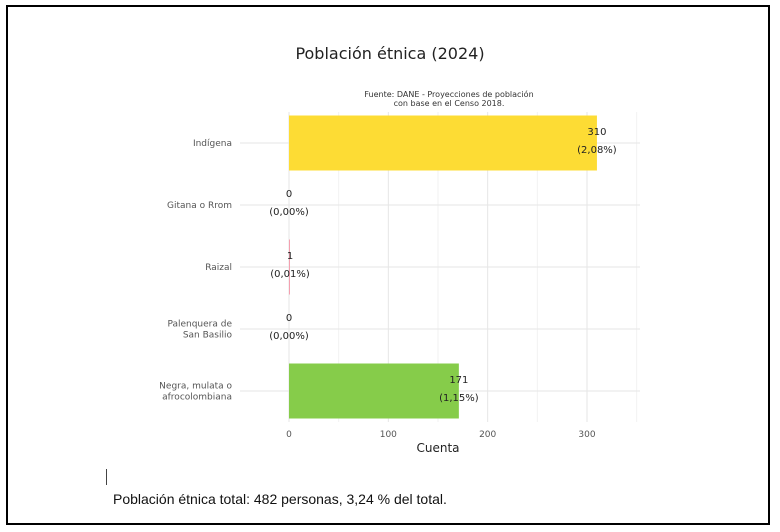  Describe the element at coordinates (449, 103) in the screenshot. I see `subtitle-line-2: con base en el Censo 2018.` at that location.